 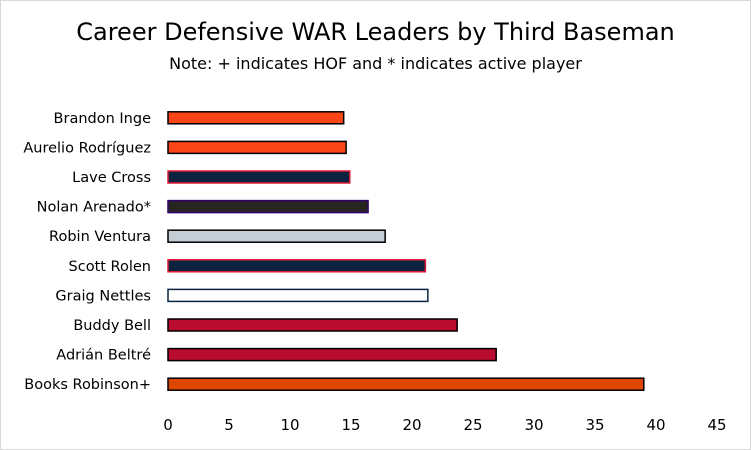 I want to click on category-label: Graig Nettles, so click(x=103, y=296).